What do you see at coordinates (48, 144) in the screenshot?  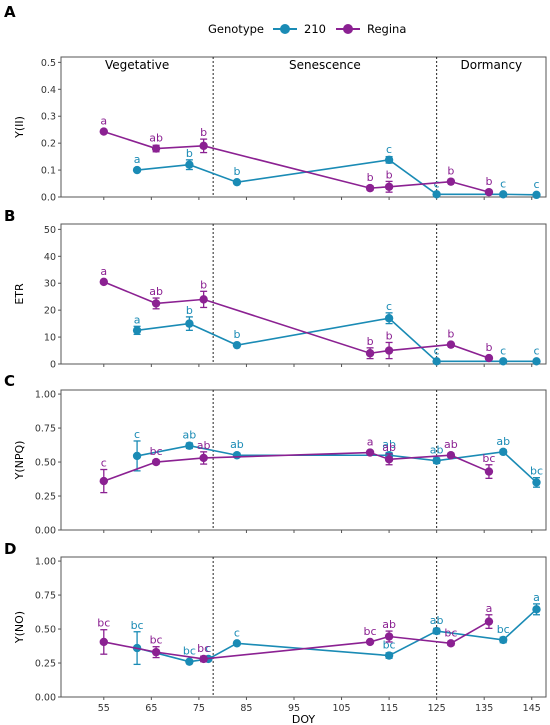 I see `y-tick-label: 0.2` at bounding box center [48, 144].